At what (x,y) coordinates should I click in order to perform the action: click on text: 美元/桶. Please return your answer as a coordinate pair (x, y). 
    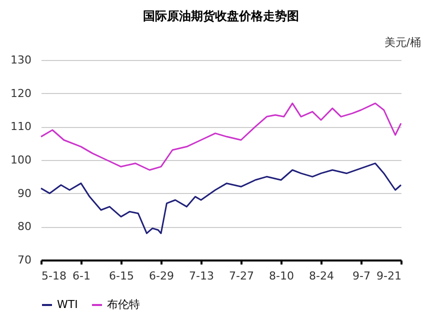
    Looking at the image, I should click on (402, 42).